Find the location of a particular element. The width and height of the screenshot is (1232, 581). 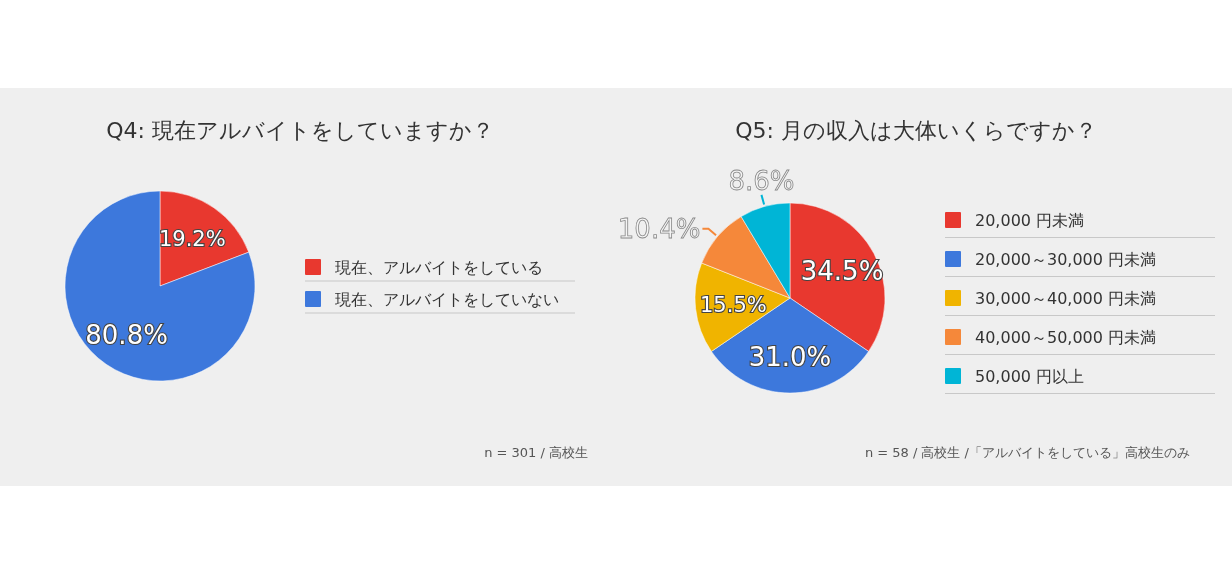

data-label: 15.5% is located at coordinates (733, 304).